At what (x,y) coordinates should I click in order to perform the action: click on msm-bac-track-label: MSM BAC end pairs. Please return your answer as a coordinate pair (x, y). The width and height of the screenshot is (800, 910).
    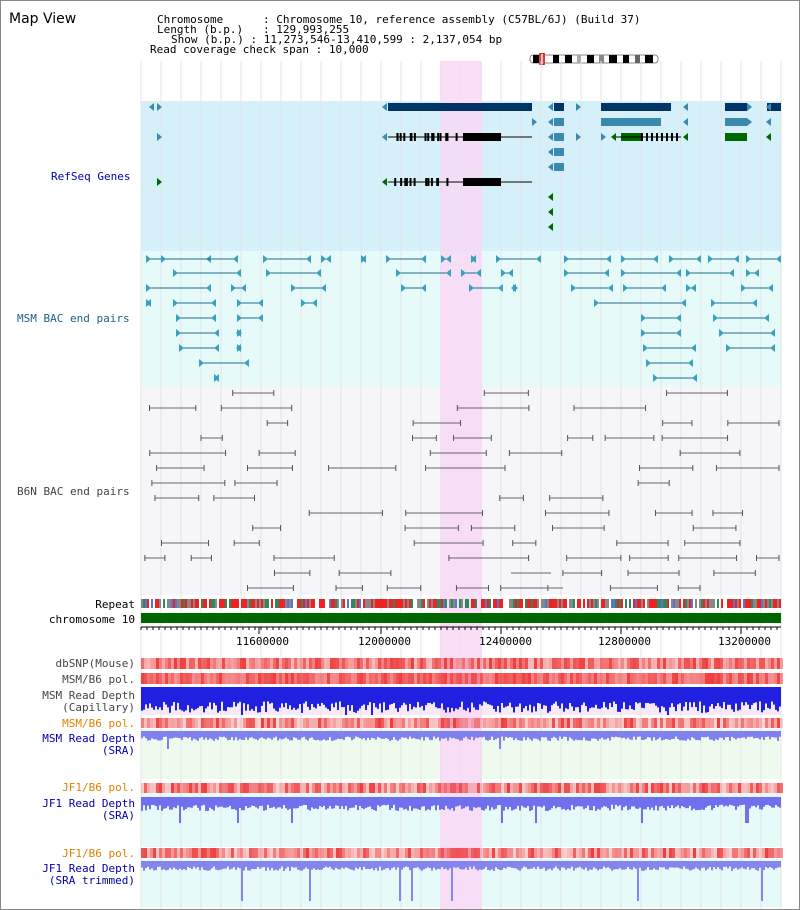
    Looking at the image, I should click on (73, 318).